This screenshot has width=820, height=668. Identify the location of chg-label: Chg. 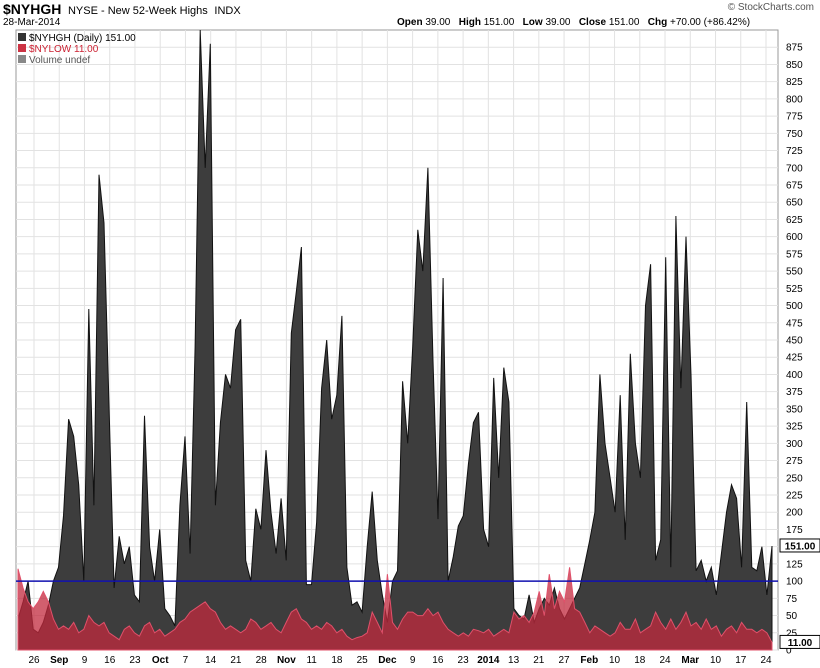
(657, 22).